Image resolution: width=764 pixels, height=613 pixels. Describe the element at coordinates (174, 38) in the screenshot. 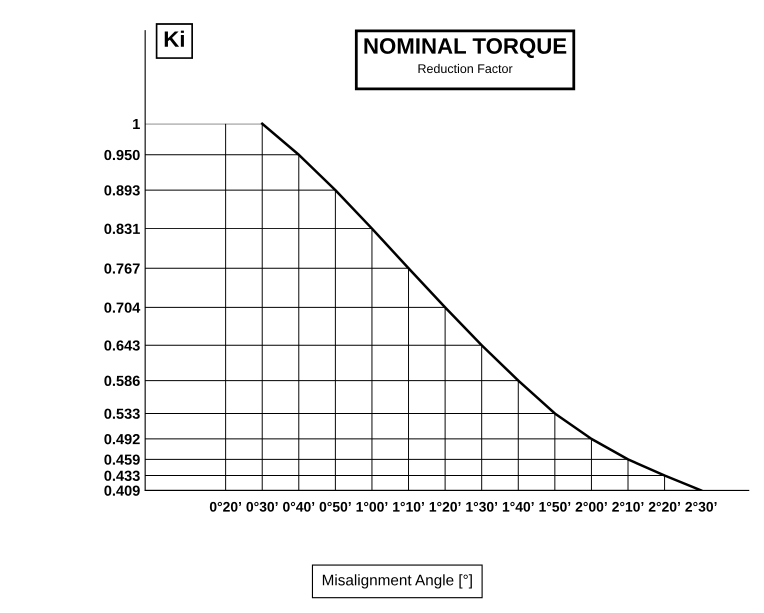

I see `y-axis-title: Ki` at that location.